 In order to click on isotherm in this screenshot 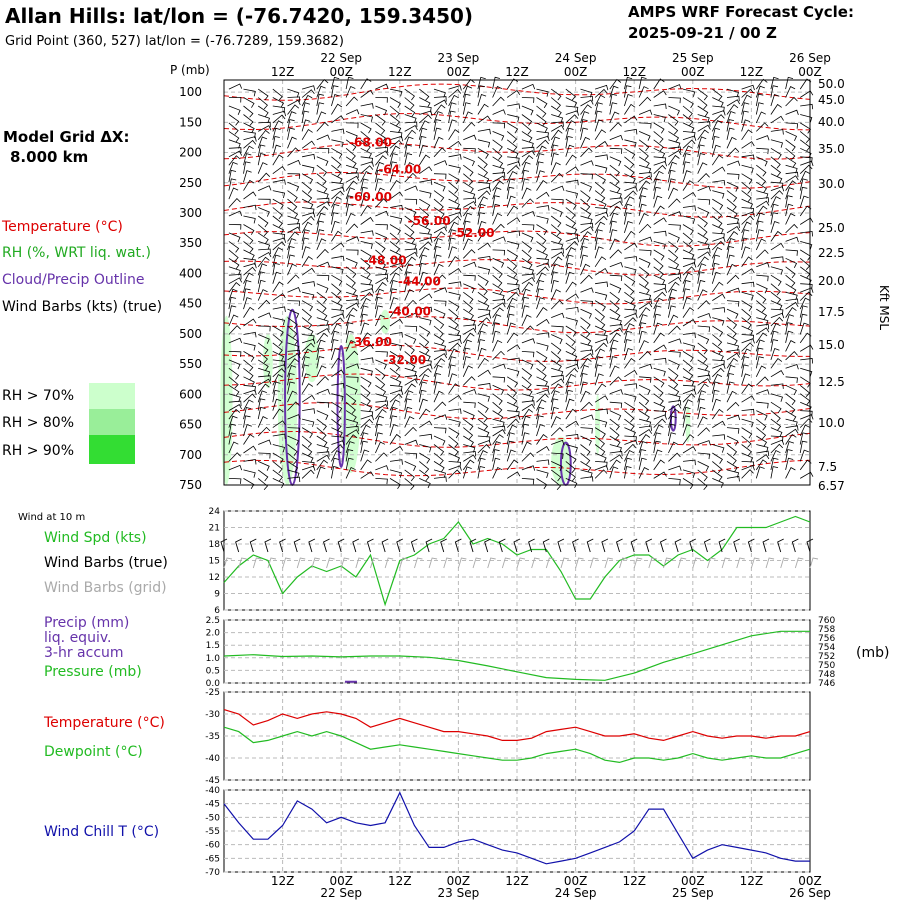, I will do `click(517, 209)`.